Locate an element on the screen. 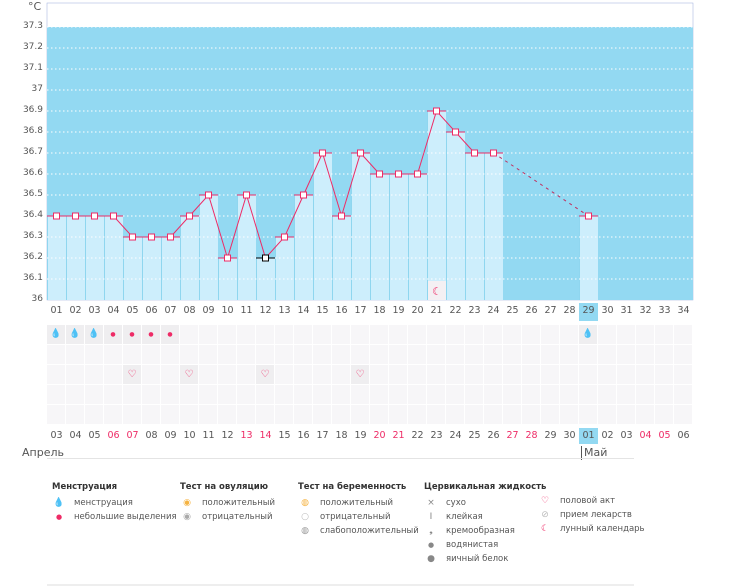  cycle-day-label: 20 is located at coordinates (417, 310).